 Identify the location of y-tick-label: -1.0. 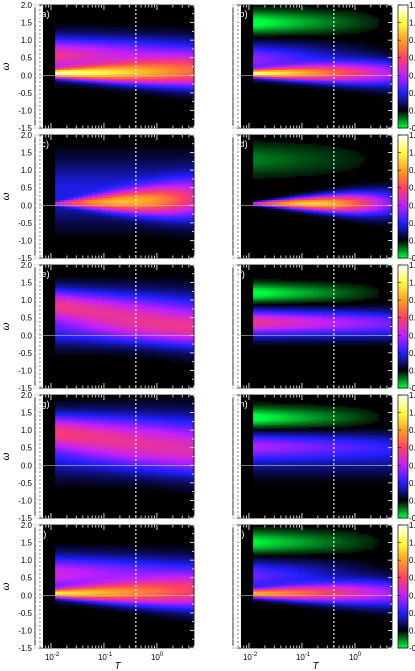
(25, 500).